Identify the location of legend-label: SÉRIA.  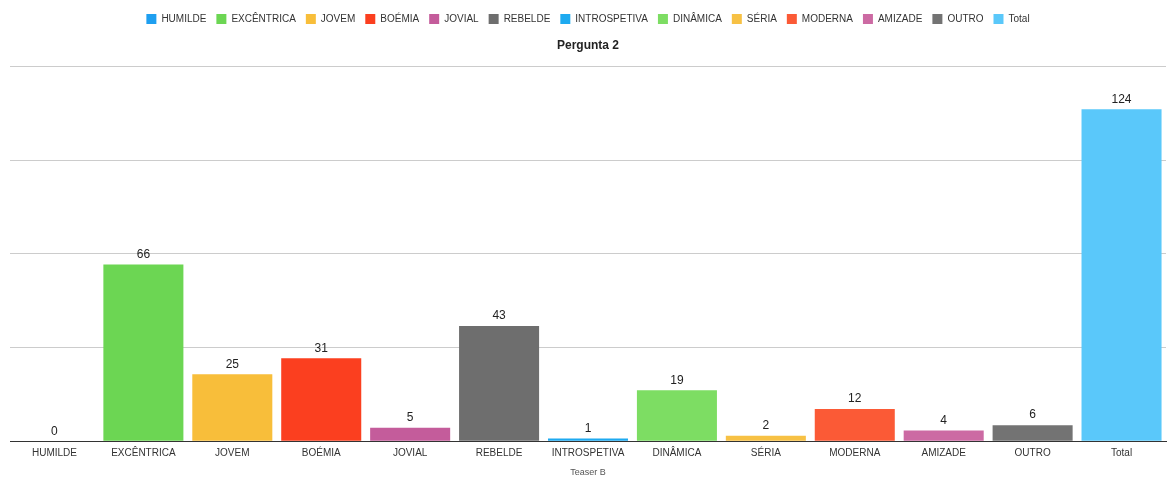
(762, 17).